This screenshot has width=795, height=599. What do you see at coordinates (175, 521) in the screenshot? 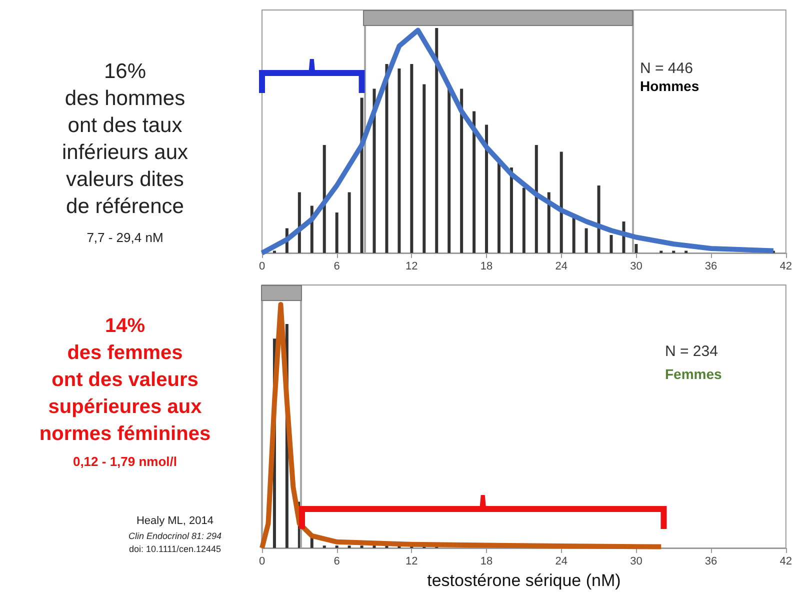
I see `text: Healy ML, 2014` at bounding box center [175, 521].